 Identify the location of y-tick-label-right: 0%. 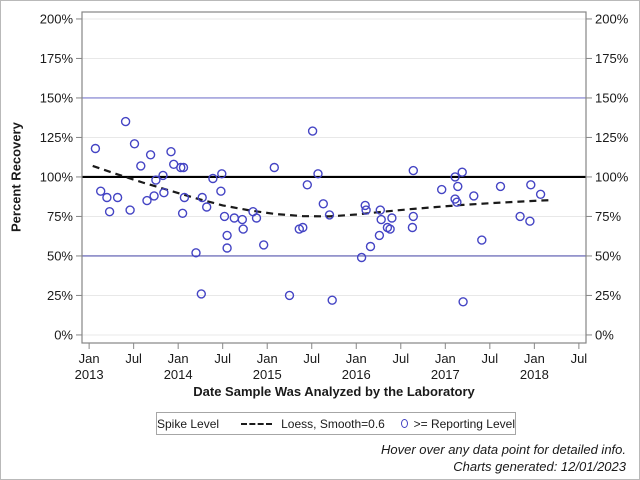
(604, 334).